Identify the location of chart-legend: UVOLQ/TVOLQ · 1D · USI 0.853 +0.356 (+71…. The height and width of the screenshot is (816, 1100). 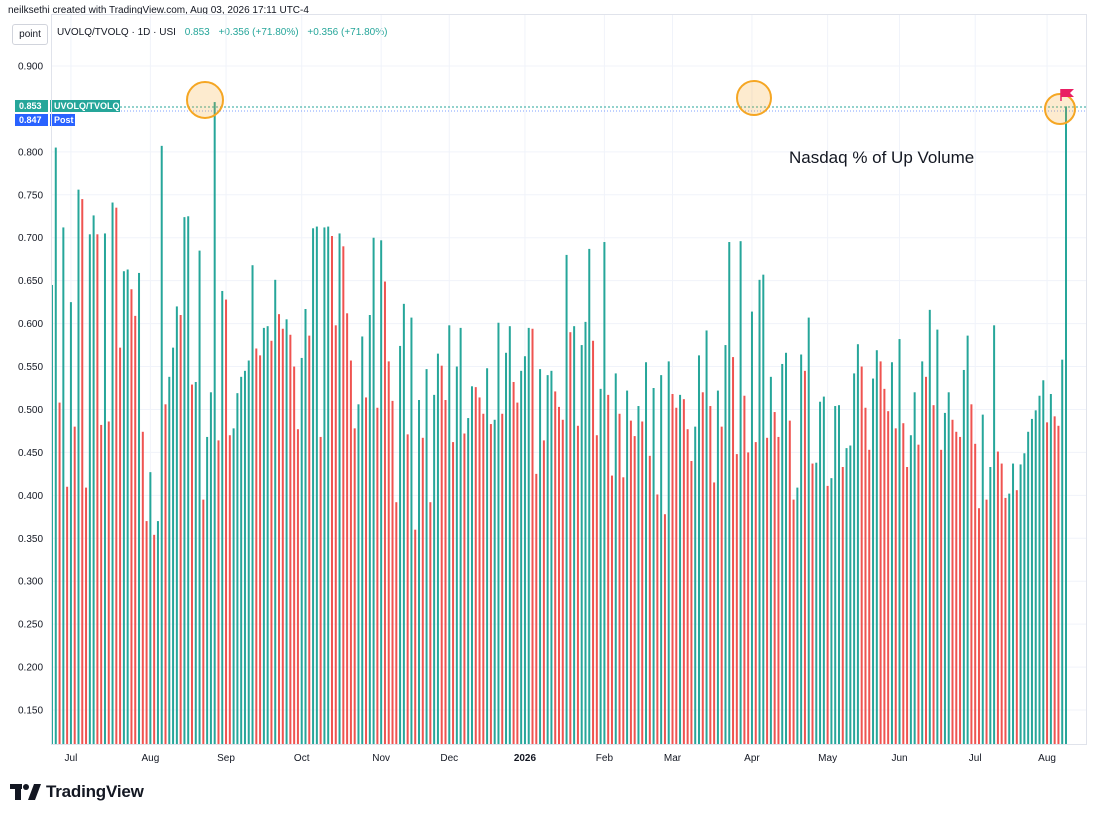
(222, 32).